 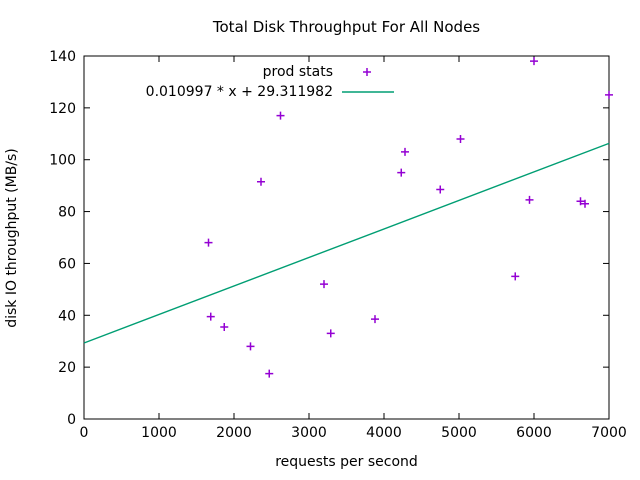 What do you see at coordinates (239, 92) in the screenshot?
I see `legend-label-fit-equation: 0.010997 * x + 29.311982` at bounding box center [239, 92].